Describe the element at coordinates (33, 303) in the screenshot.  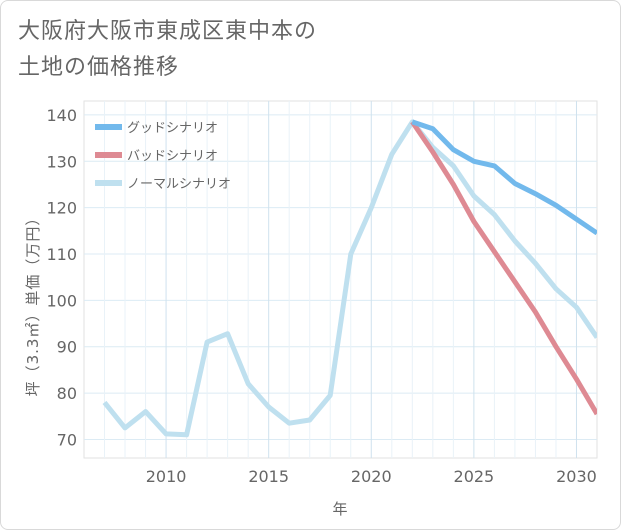
I see `y-axis-label: 坪（3.3㎡）単価（万円）` at that location.